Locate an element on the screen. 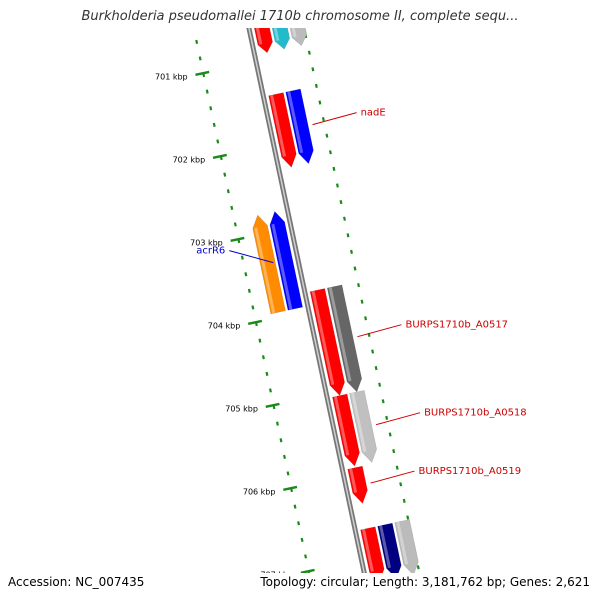  gene-arrow-nadE is located at coordinates (299, 126).